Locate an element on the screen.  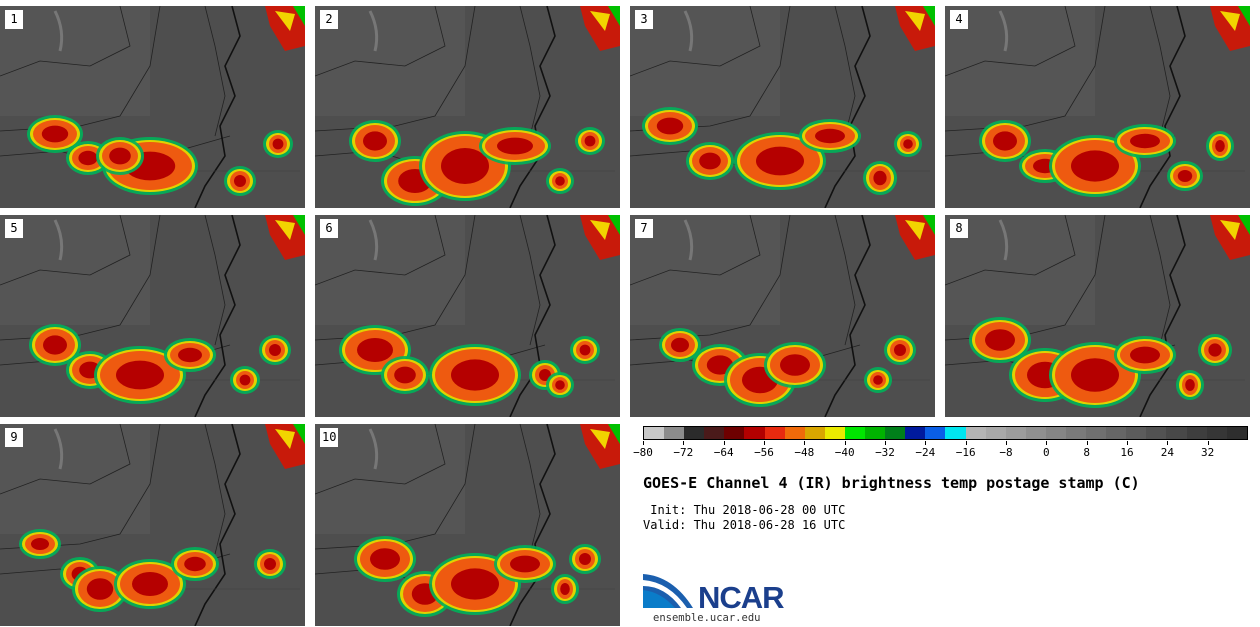
panel-number: 3 is located at coordinates (644, 19).